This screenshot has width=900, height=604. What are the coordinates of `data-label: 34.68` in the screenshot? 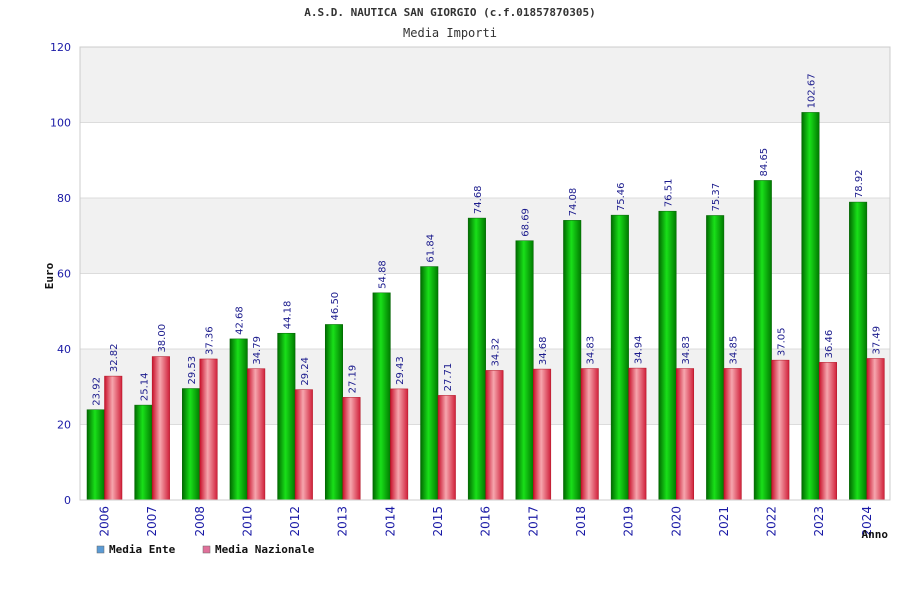 It's located at (543, 350).